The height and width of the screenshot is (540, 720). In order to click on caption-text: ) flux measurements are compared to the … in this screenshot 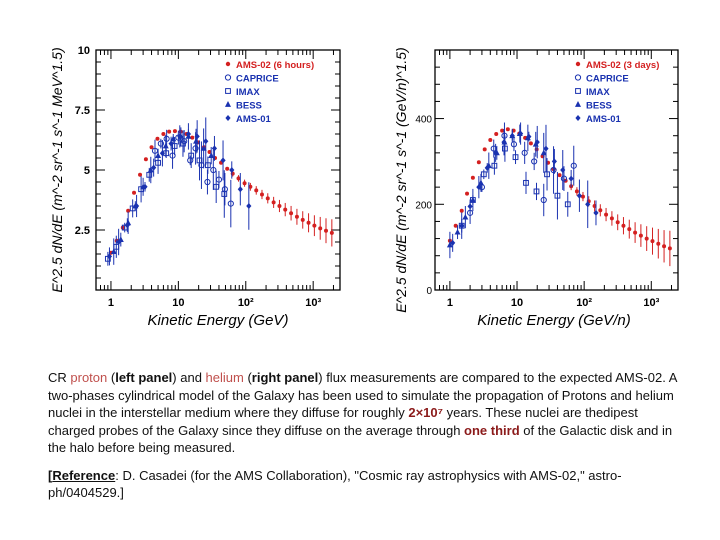, I will do `click(362, 395)`.